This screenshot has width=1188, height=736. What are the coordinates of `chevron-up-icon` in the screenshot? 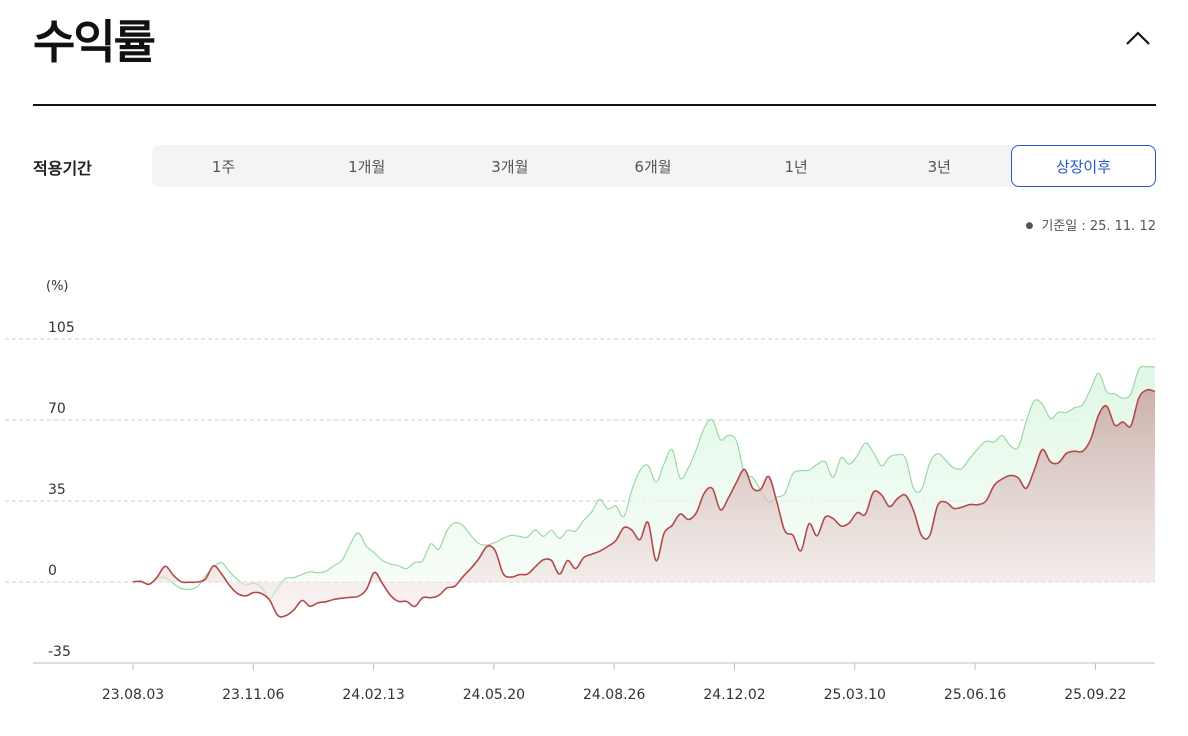 It's located at (1138, 38).